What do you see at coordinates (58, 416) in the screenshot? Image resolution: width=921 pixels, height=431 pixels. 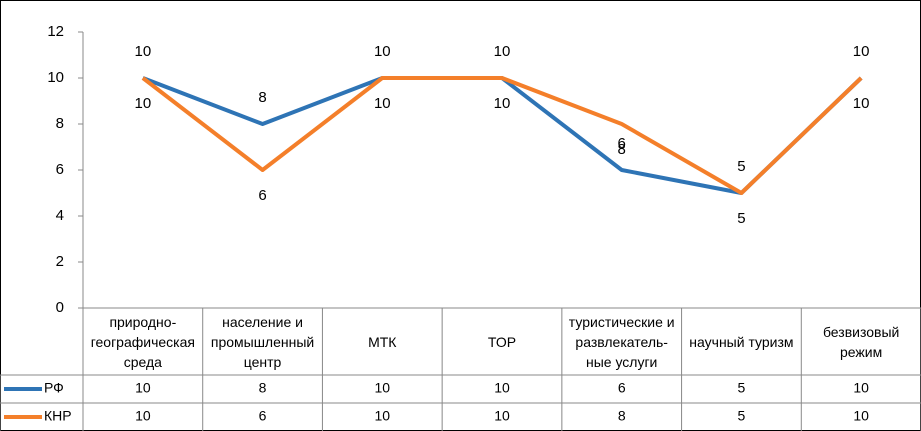 I see `legend-label: КНР` at bounding box center [58, 416].